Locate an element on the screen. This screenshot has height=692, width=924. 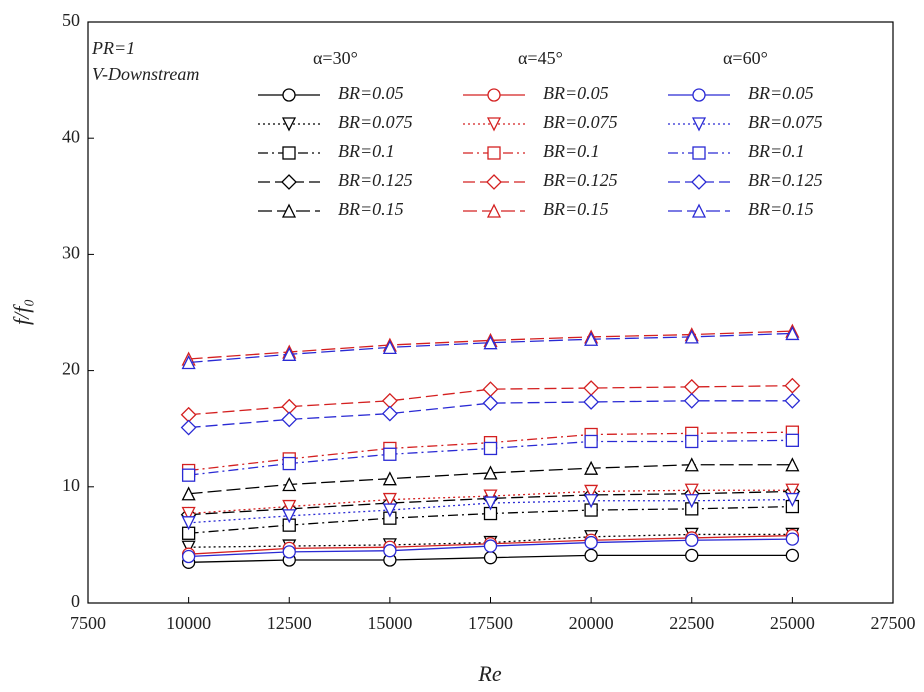
legend-group-title: α=30° is located at coordinates (335, 58).